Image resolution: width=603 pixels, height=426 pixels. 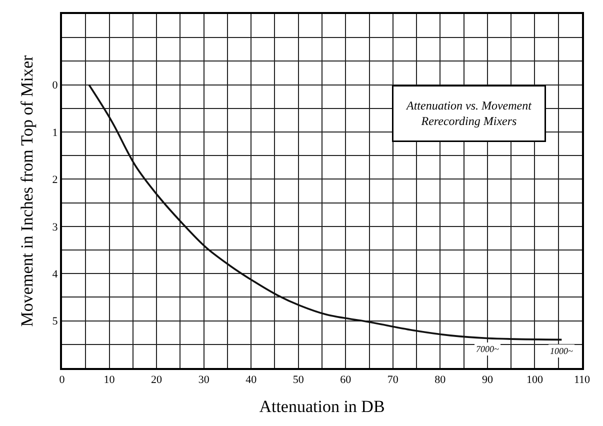 What do you see at coordinates (26, 190) in the screenshot?
I see `y-axis-title: Movement in Inches from Top of Mixer` at bounding box center [26, 190].